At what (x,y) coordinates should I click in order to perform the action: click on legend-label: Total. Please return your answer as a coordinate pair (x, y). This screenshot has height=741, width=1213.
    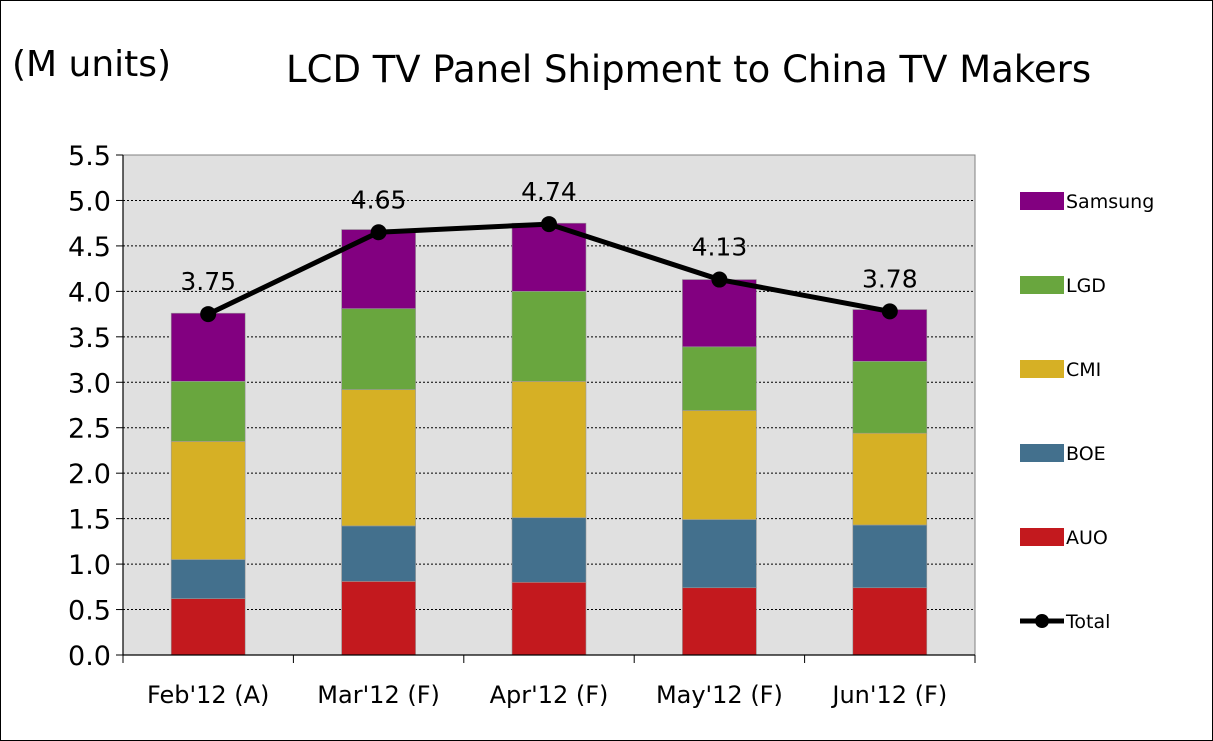
    Looking at the image, I should click on (1087, 622).